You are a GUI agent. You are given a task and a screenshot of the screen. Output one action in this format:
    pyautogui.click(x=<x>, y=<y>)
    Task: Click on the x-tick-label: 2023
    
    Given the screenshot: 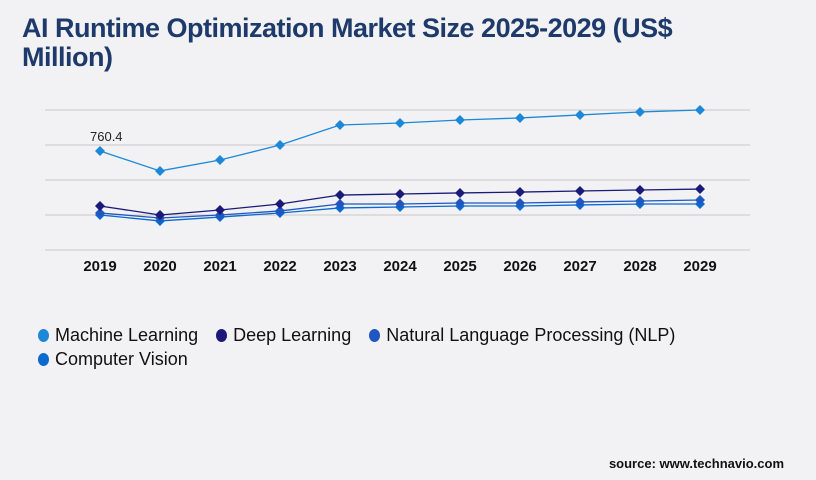 What is the action you would take?
    pyautogui.click(x=339, y=266)
    